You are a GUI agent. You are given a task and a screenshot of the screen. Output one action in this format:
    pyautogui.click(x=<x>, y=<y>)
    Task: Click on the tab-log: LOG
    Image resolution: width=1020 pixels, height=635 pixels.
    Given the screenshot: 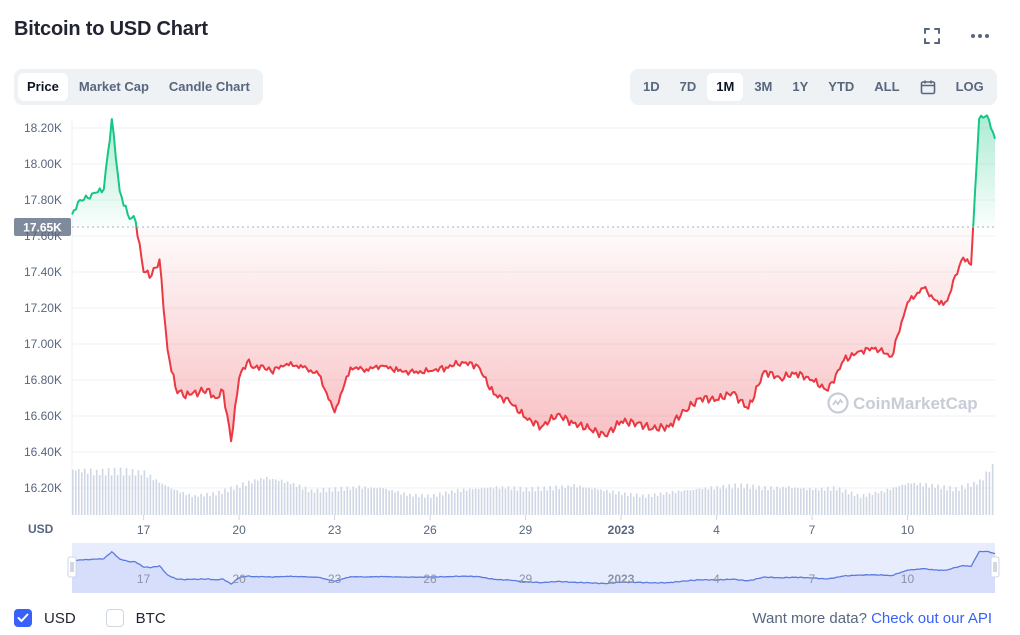 What is the action you would take?
    pyautogui.click(x=969, y=86)
    